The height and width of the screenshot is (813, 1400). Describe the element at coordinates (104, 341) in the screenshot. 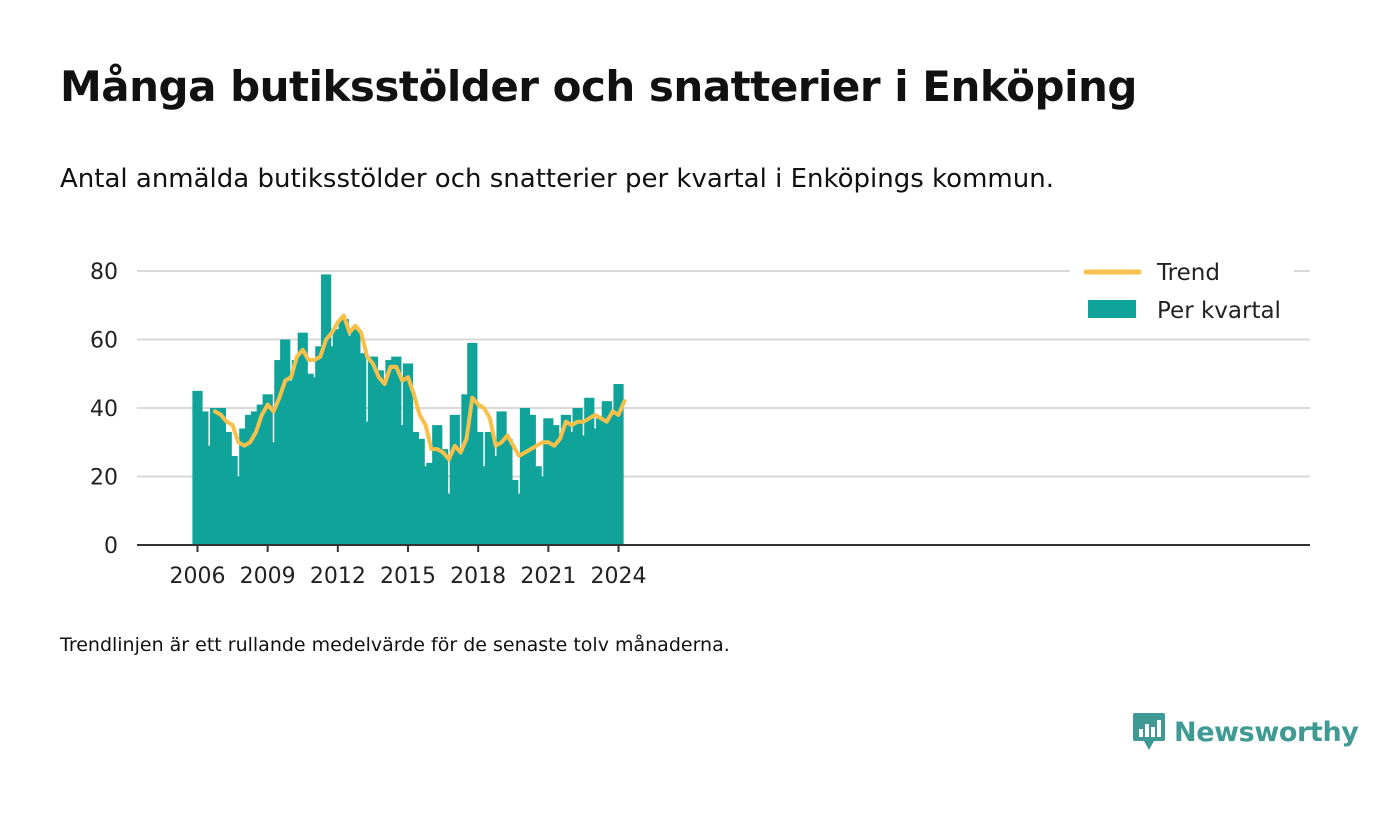

I see `y-tick-label-60: 60` at that location.